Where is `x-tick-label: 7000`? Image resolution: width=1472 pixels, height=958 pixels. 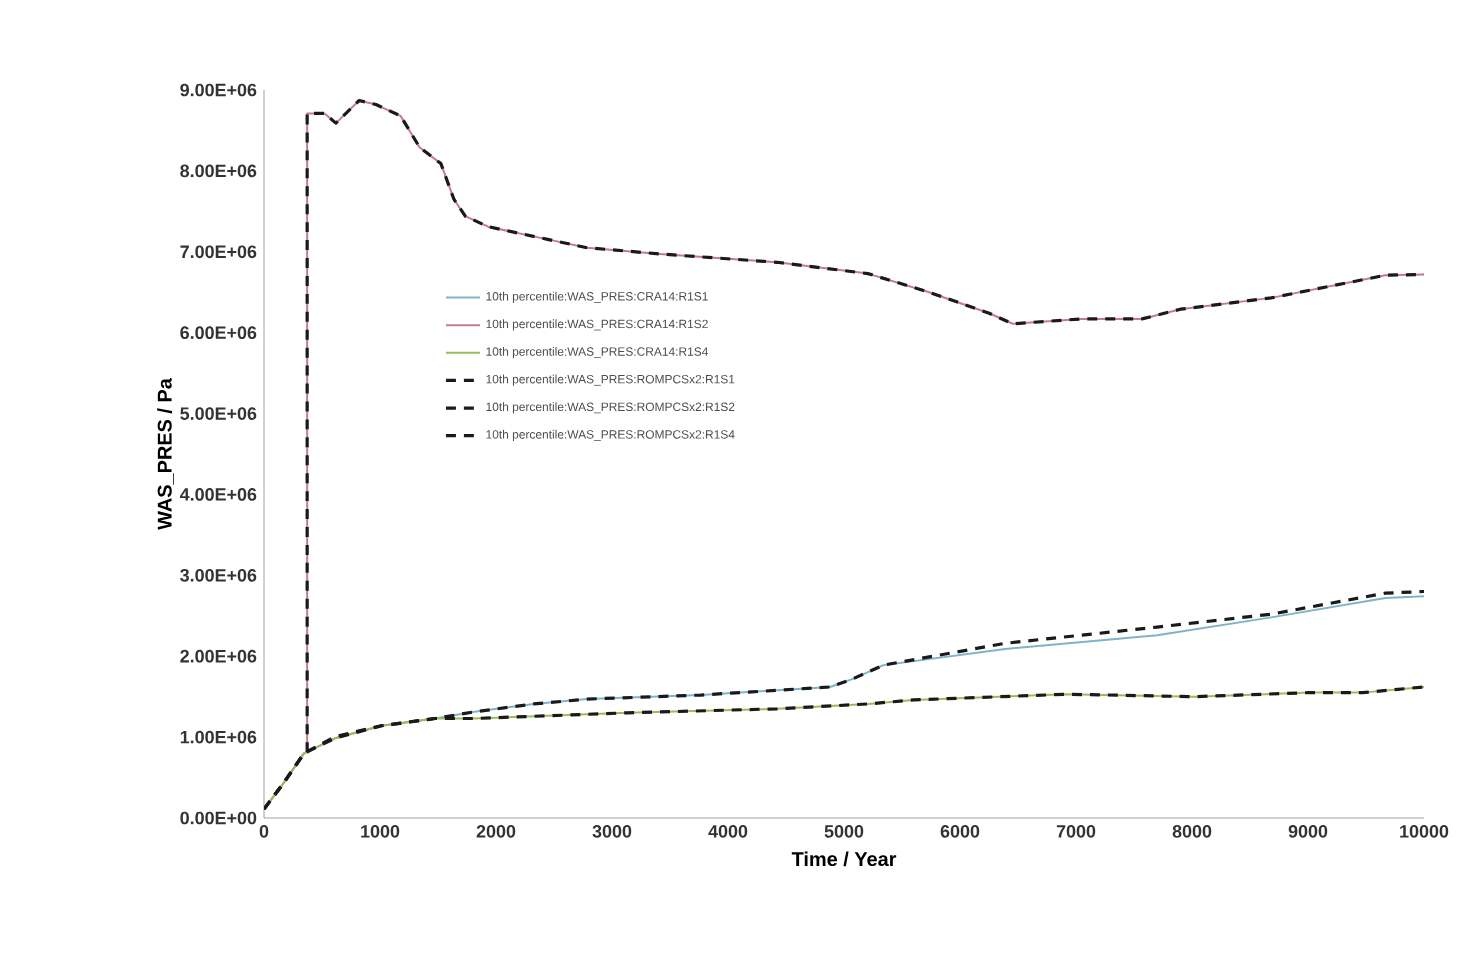 x-tick-label: 7000 is located at coordinates (1076, 831).